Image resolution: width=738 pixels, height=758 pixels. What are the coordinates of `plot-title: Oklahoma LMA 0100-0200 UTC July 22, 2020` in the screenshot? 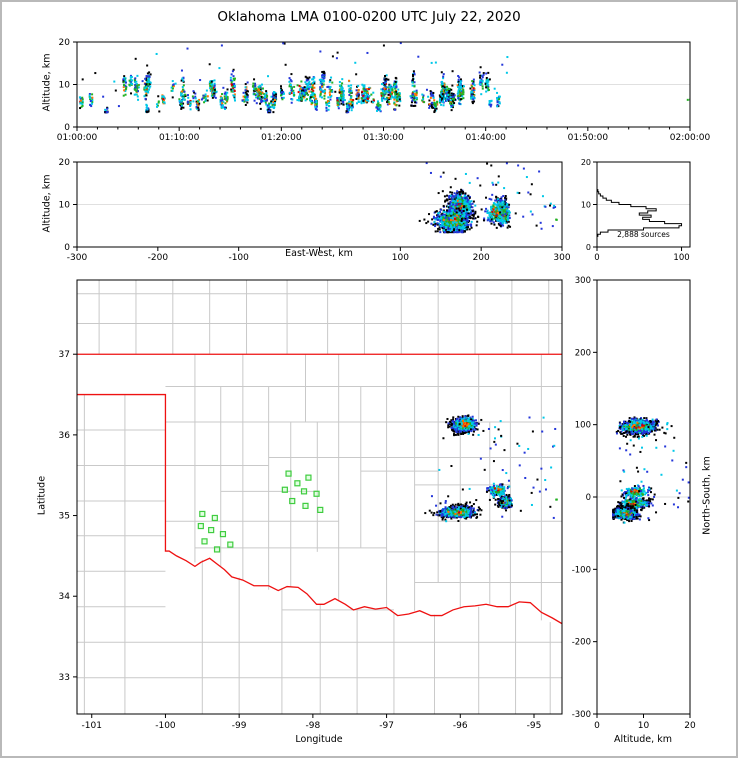 It's located at (369, 17).